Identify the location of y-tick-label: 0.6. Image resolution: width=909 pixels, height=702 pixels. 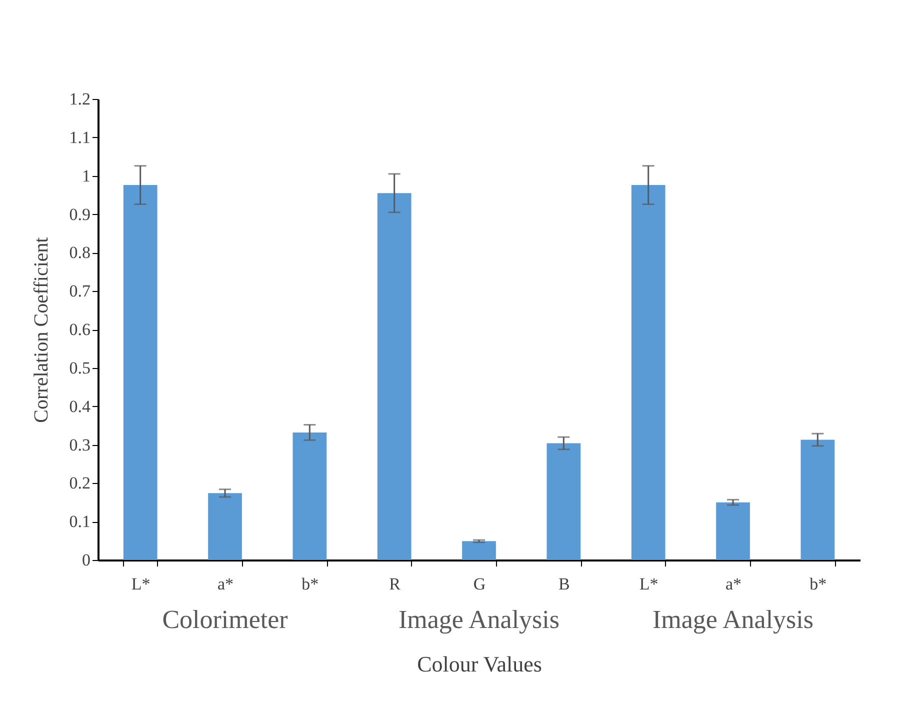
(79, 329).